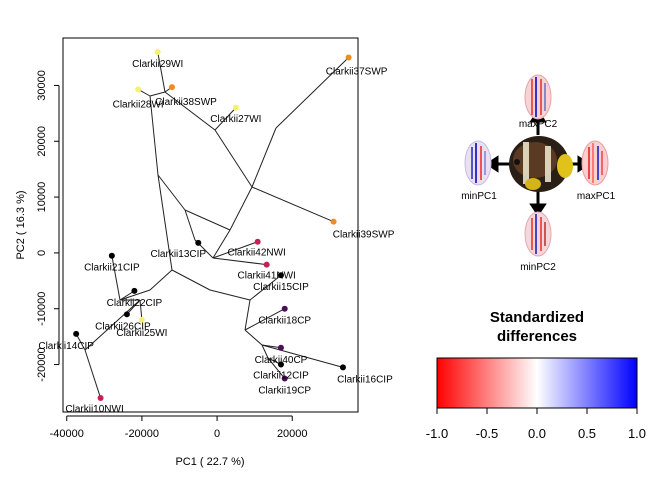 This screenshot has width=672, height=480. What do you see at coordinates (538, 234) in the screenshot?
I see `fish-shape-minpc2-icon` at bounding box center [538, 234].